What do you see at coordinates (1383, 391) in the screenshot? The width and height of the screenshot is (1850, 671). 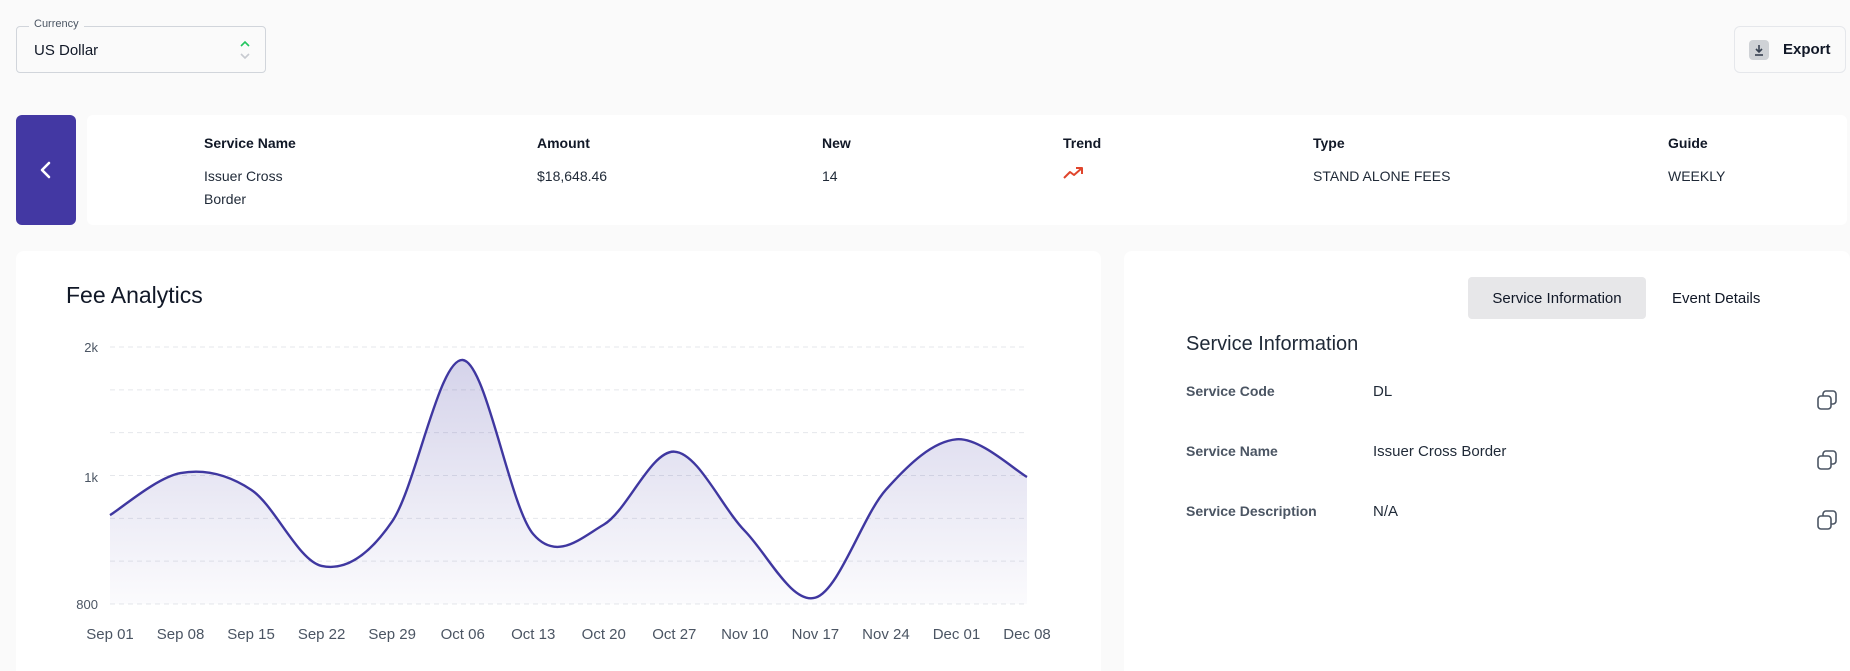 I see `info-value: DL` at bounding box center [1383, 391].